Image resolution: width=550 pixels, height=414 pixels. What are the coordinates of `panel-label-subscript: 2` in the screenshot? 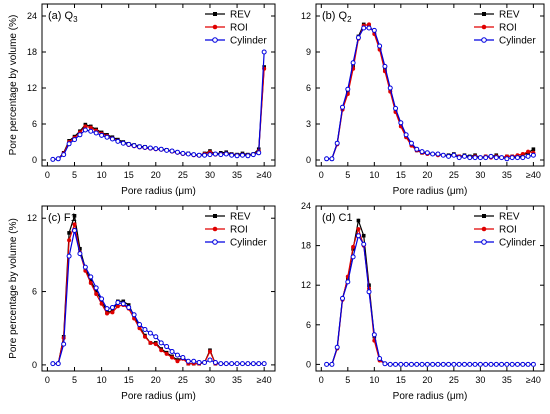 It's located at (349, 19).